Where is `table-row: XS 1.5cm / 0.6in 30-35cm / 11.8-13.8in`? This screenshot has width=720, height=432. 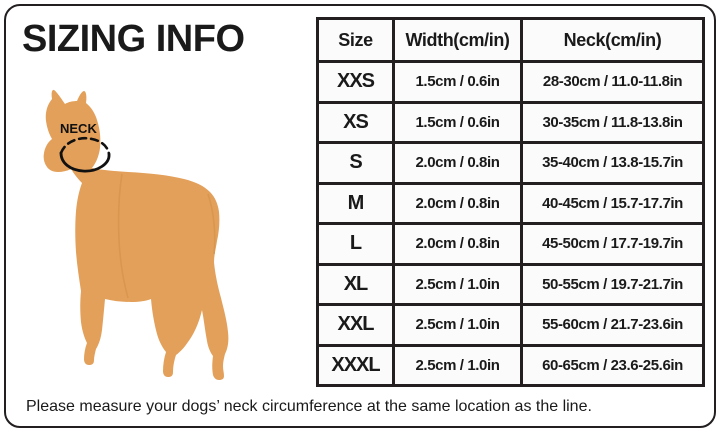 table-row: XS 1.5cm / 0.6in 30-35cm / 11.8-13.8in is located at coordinates (510, 122).